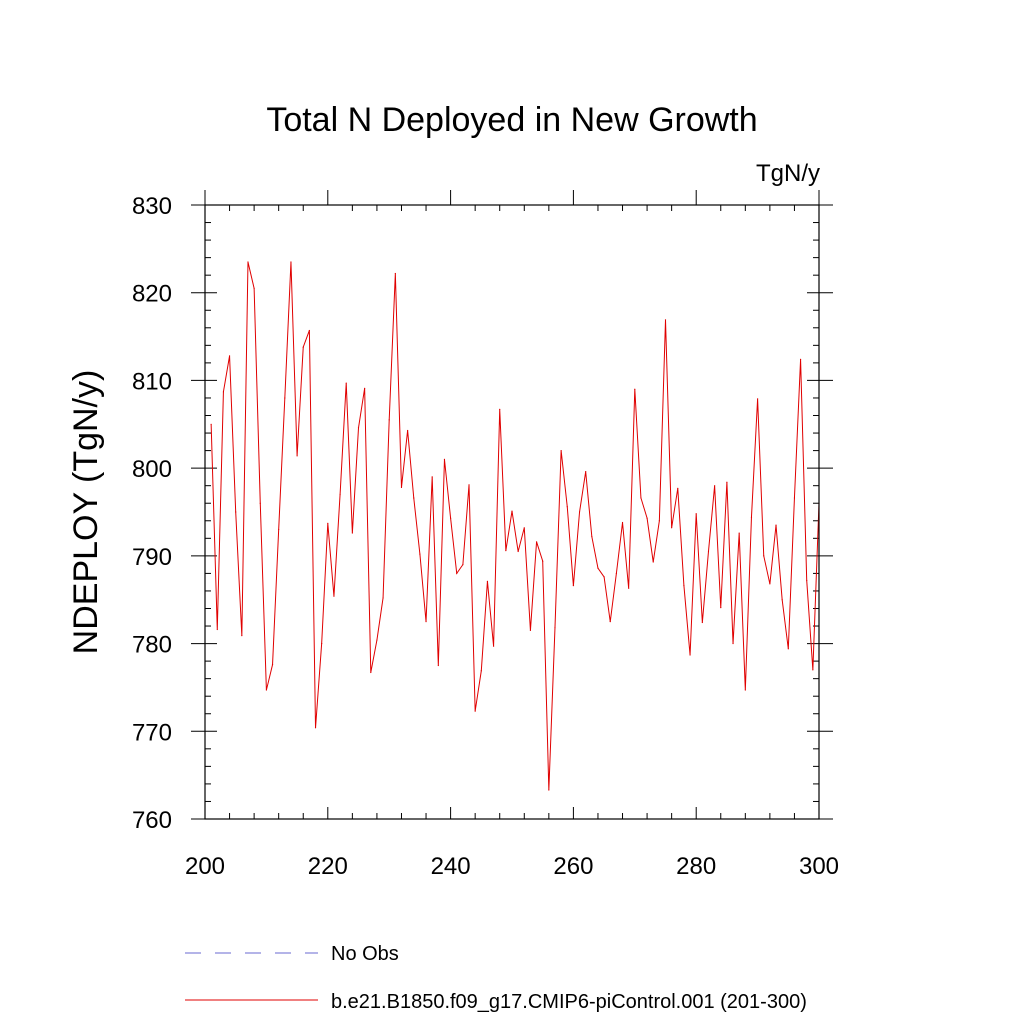 The width and height of the screenshot is (1024, 1024). What do you see at coordinates (152, 557) in the screenshot?
I see `y-tick-label: 790` at bounding box center [152, 557].